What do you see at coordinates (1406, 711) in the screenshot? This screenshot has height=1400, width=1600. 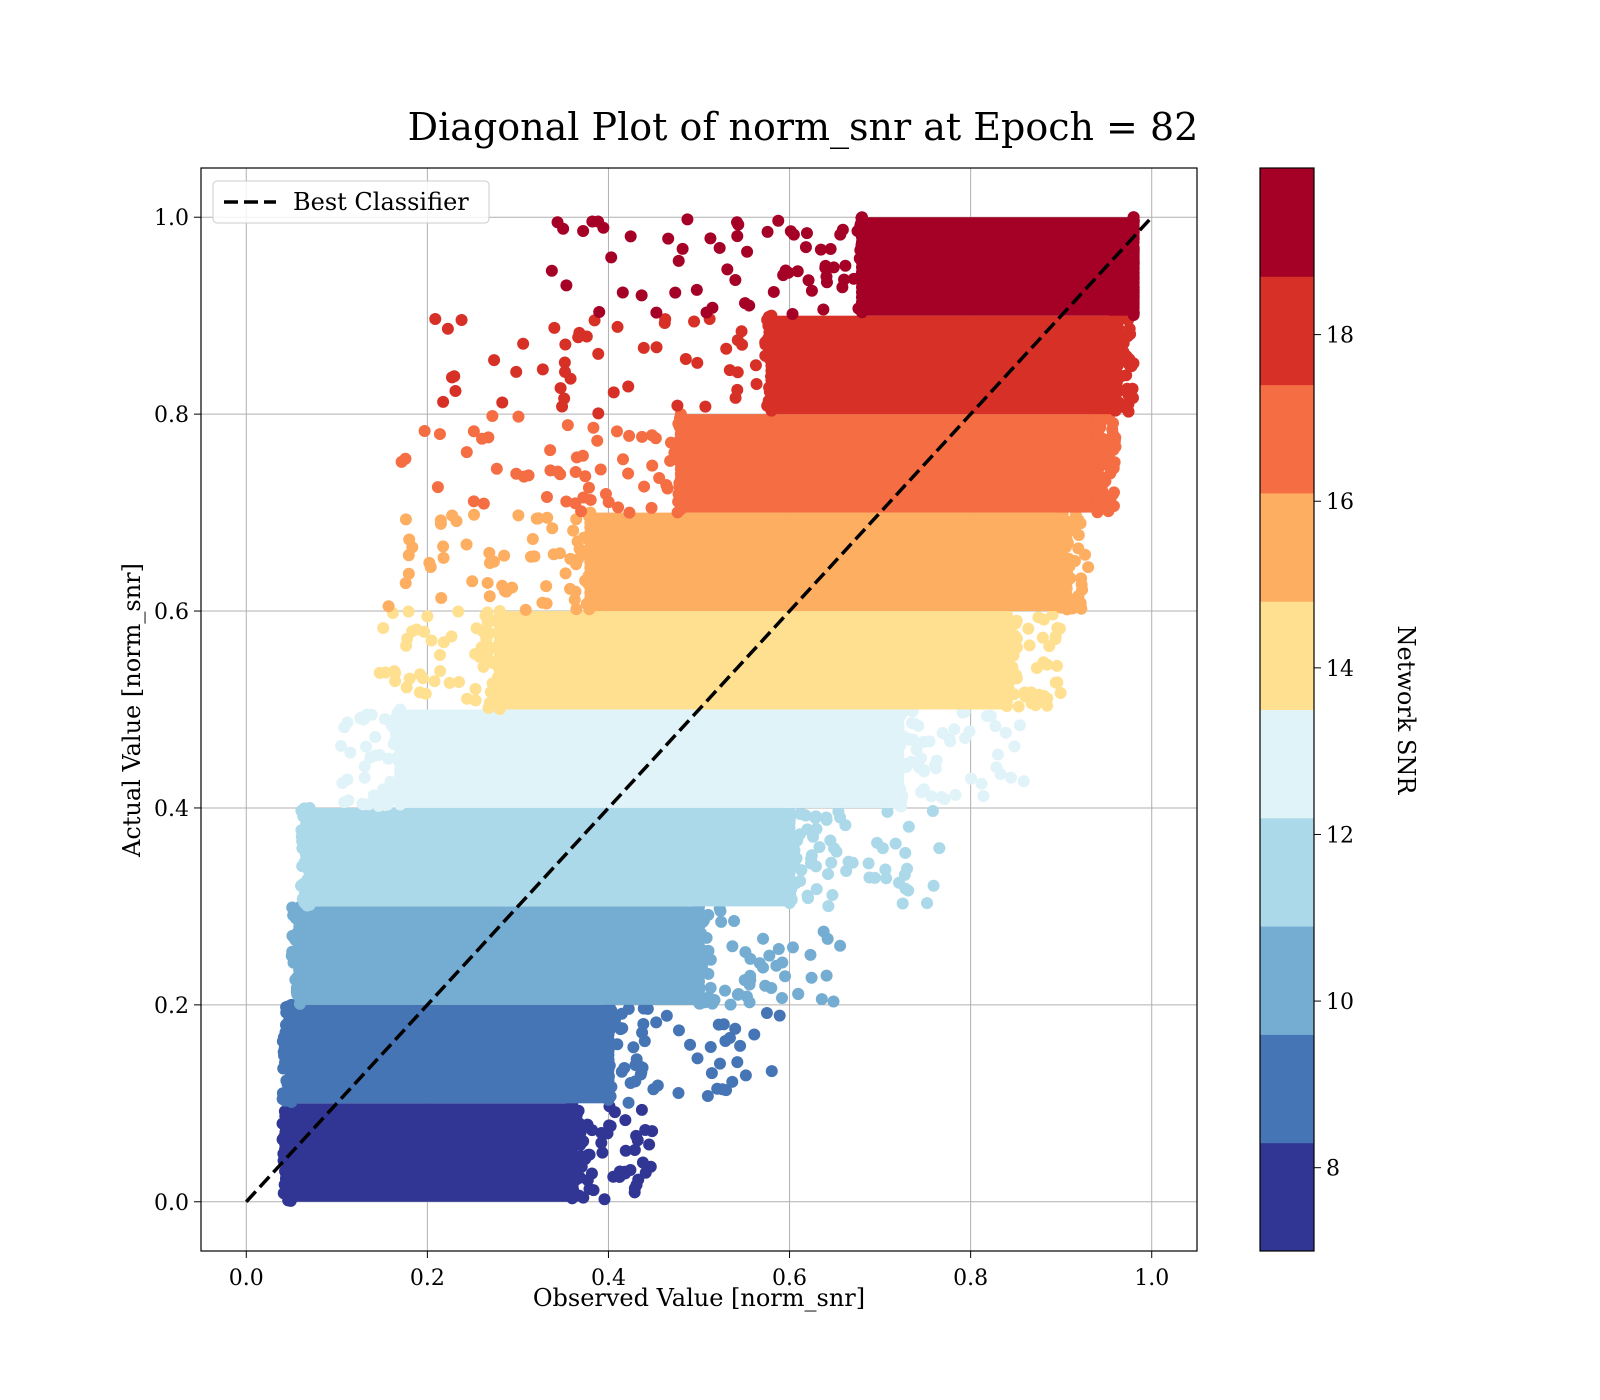 I see `colorbar-label: Network SNR` at bounding box center [1406, 711].